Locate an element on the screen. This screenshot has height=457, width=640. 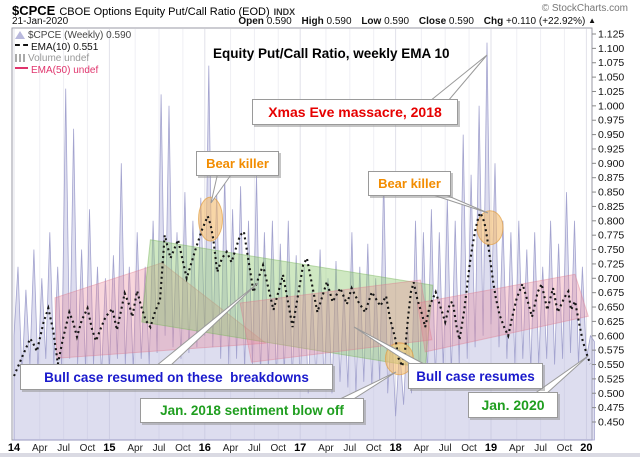
callout-bull-case-resumes: Bull case resumes is located at coordinates (475, 376).